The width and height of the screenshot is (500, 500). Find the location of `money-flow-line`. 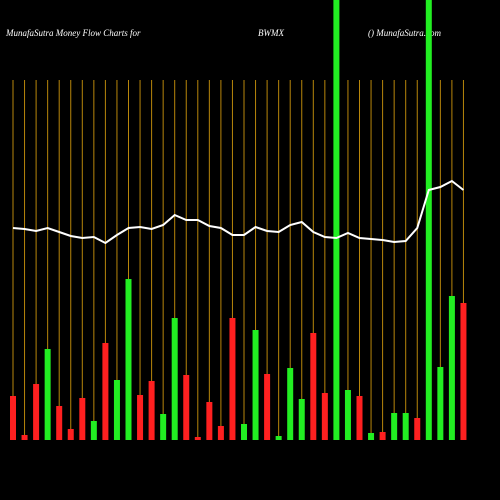

money-flow-line is located at coordinates (238, 212).